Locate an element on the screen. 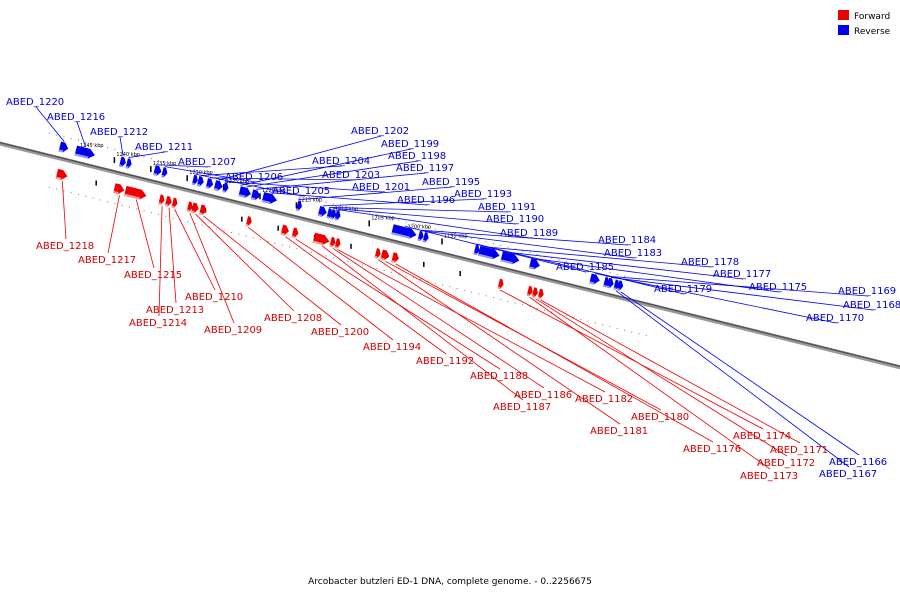 This screenshot has width=900, height=600. reverse-gene-label: ABED_1216 is located at coordinates (76, 117).